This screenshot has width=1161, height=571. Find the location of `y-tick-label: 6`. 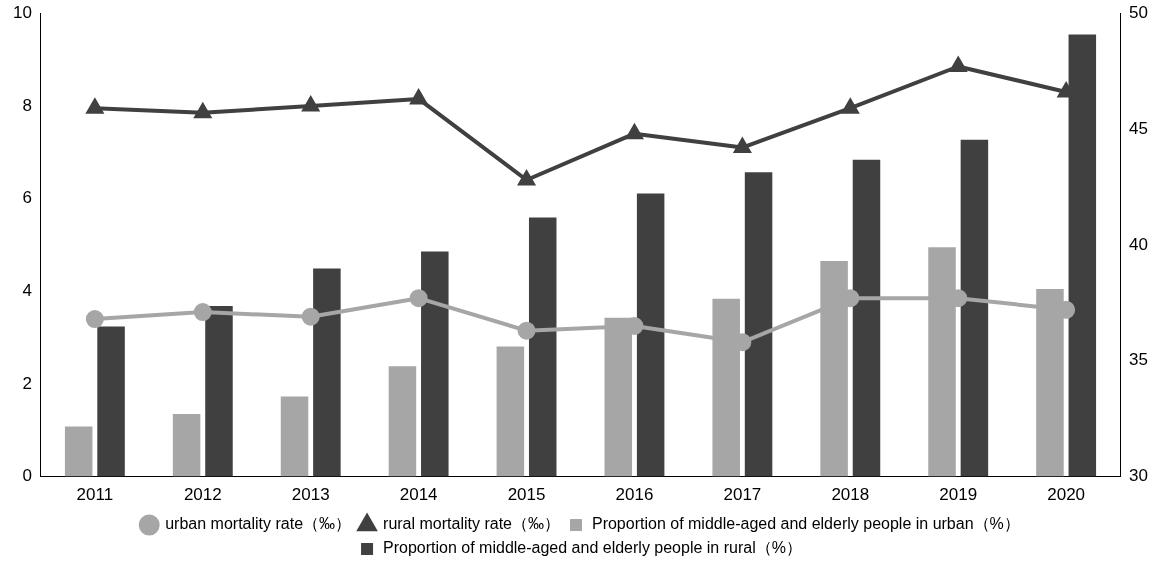

y-tick-label: 6 is located at coordinates (27, 198).